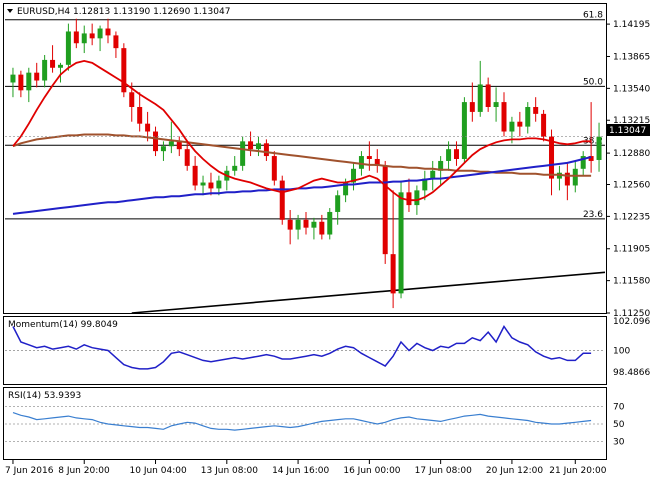 The width and height of the screenshot is (650, 485). Describe the element at coordinates (631, 217) in the screenshot. I see `price-tick-label: 1.12235` at that location.